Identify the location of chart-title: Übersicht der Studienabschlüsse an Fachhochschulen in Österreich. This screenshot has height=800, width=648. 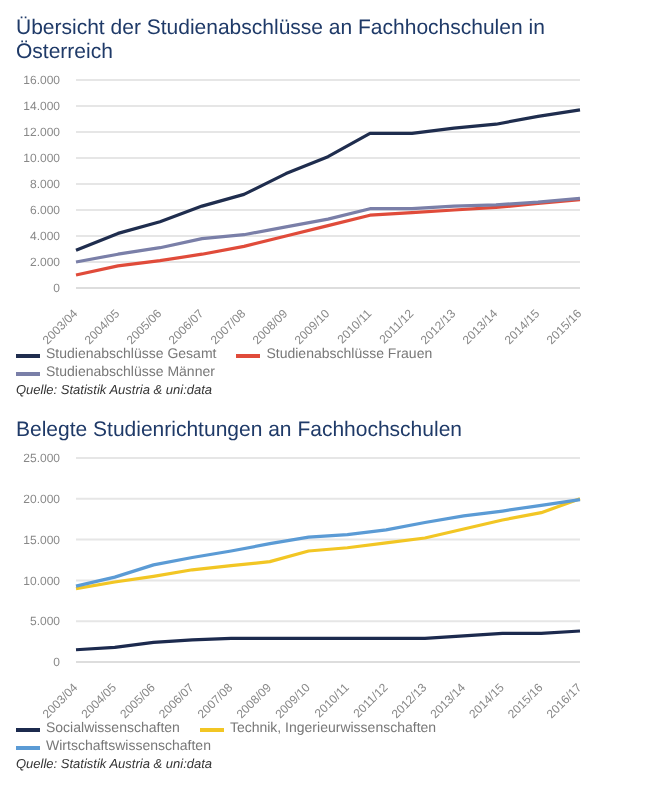
(281, 40).